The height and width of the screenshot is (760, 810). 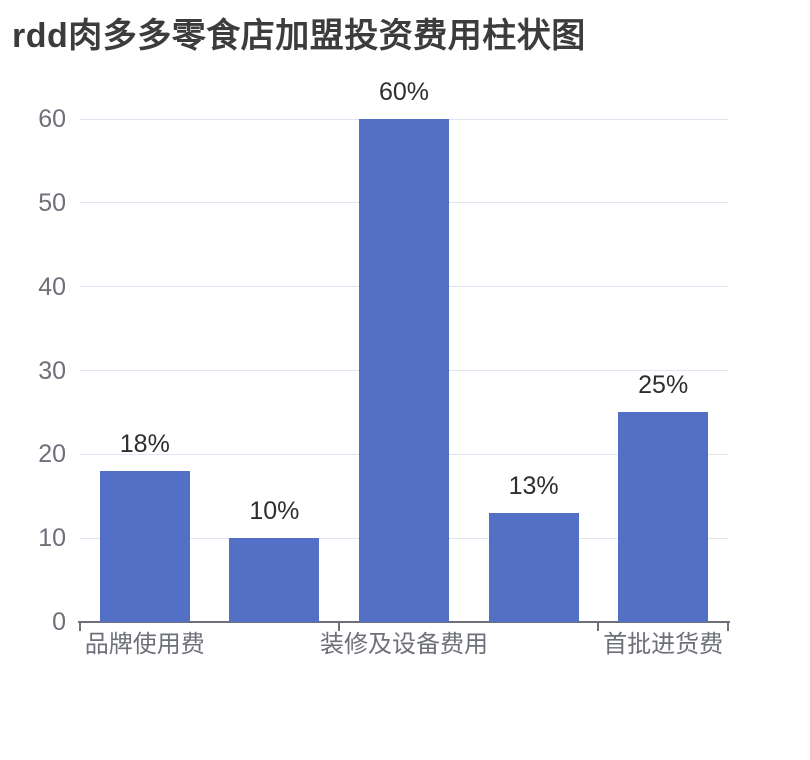 What do you see at coordinates (52, 454) in the screenshot?
I see `y-axis-label-20: 20` at bounding box center [52, 454].